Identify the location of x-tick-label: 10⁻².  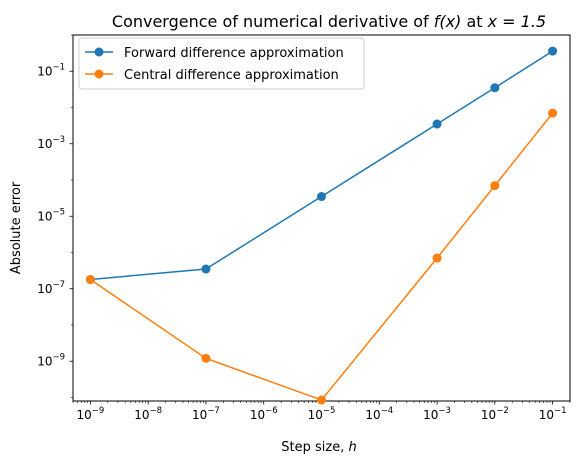
(495, 414).